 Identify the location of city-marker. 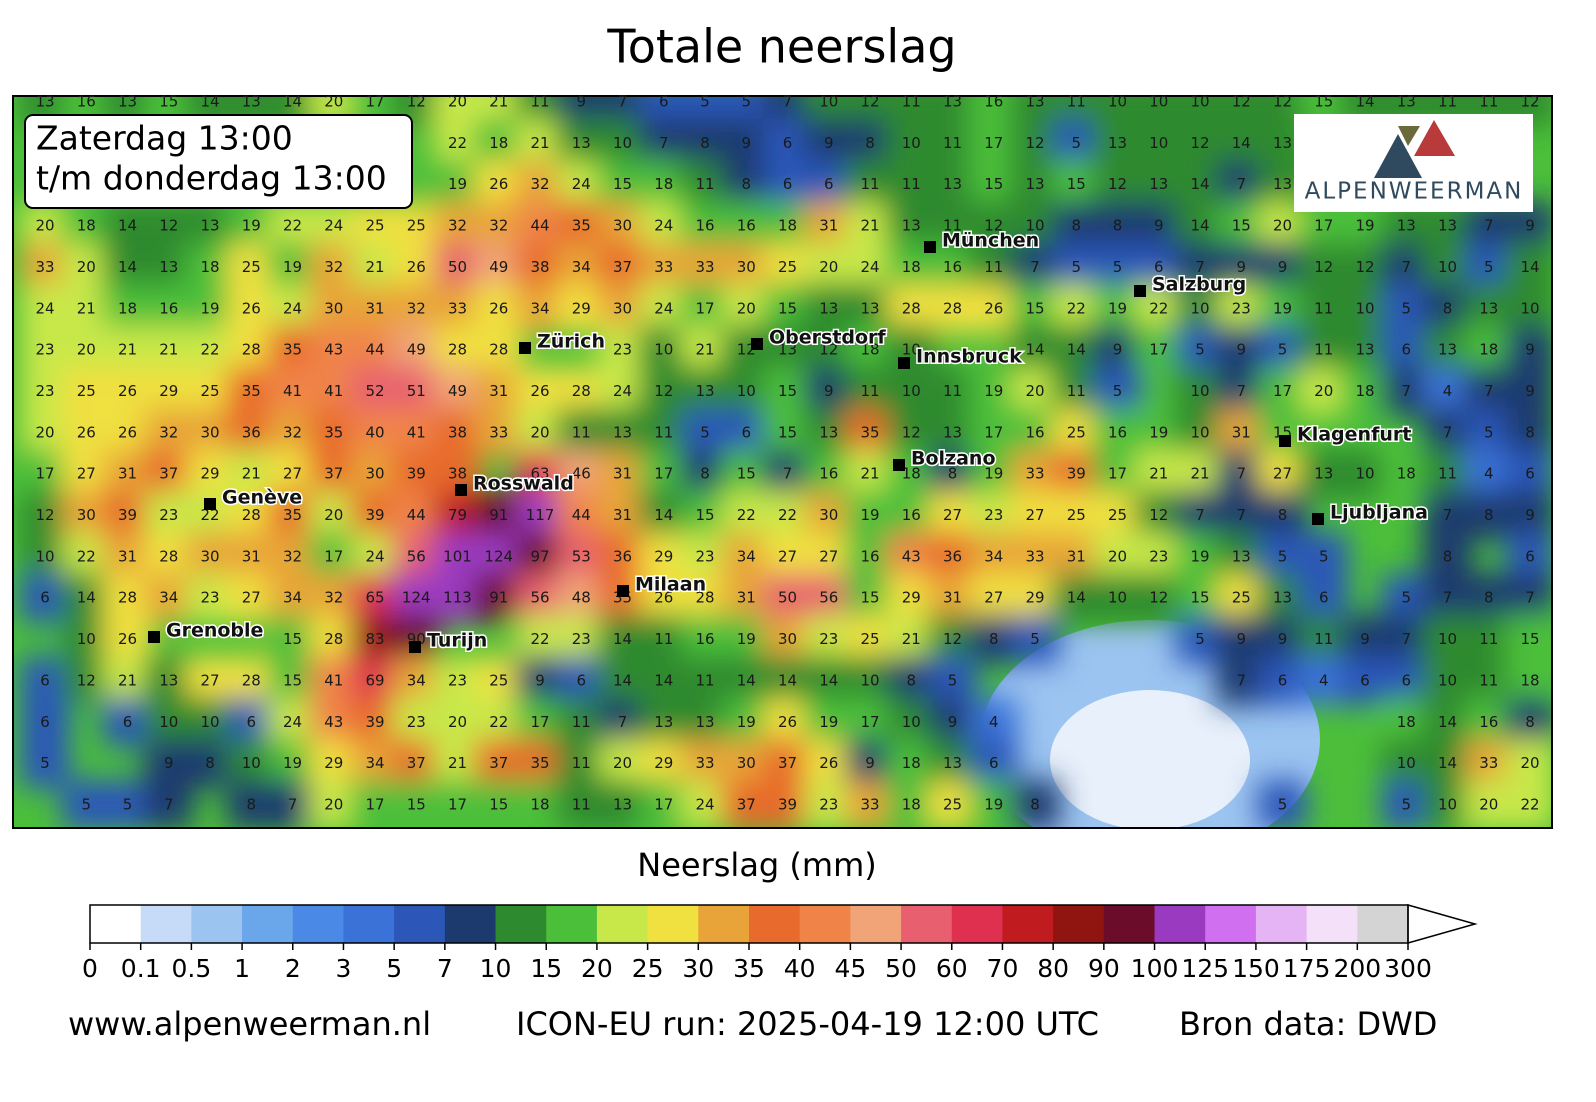
(415, 647).